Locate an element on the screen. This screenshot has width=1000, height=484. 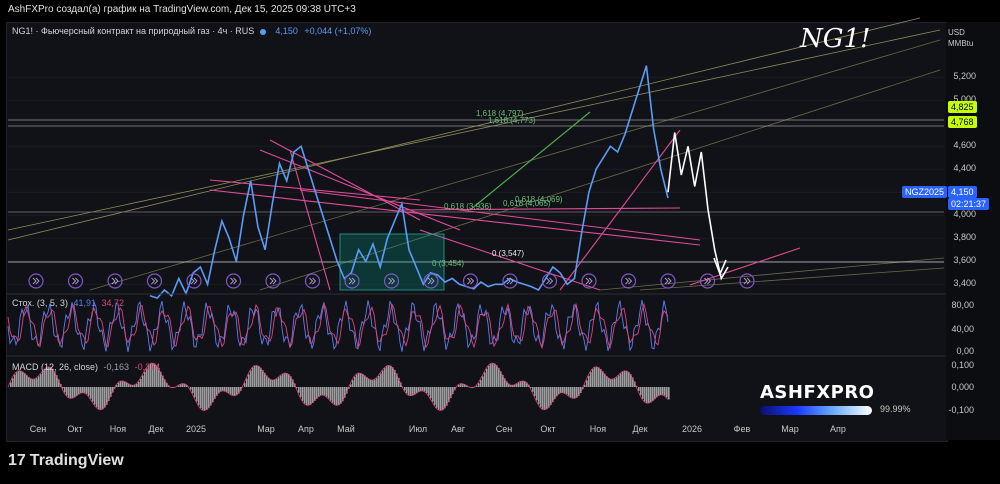
contract-label: NGZ2025 is located at coordinates (925, 192).